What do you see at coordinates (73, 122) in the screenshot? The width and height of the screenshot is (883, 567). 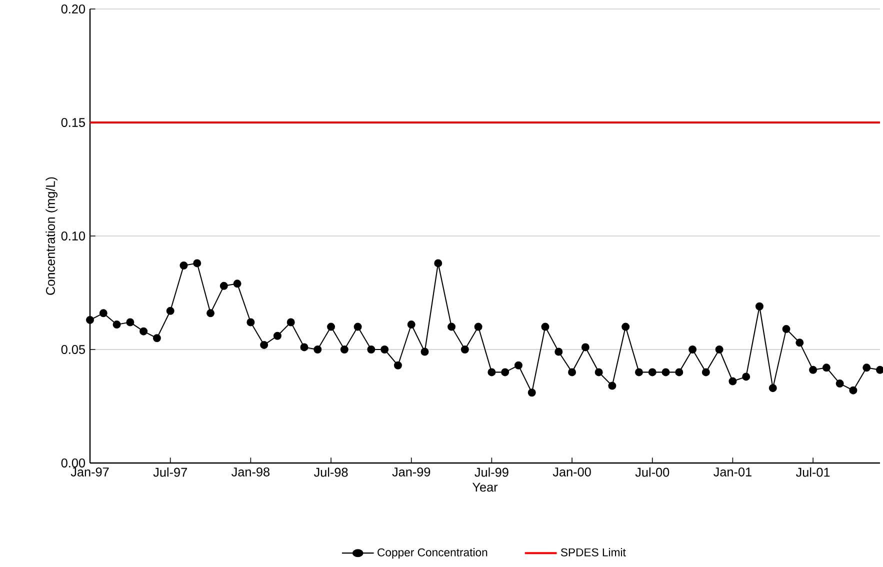 I see `y-tick-label: 0.15` at bounding box center [73, 122].